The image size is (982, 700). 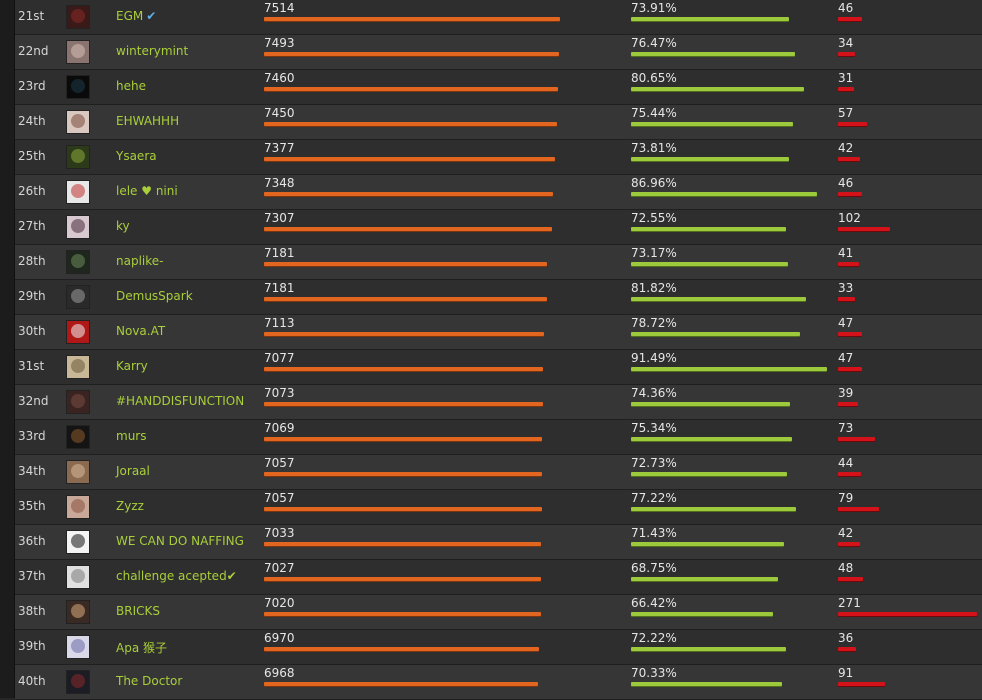 I want to click on count-value: 33, so click(x=846, y=288).